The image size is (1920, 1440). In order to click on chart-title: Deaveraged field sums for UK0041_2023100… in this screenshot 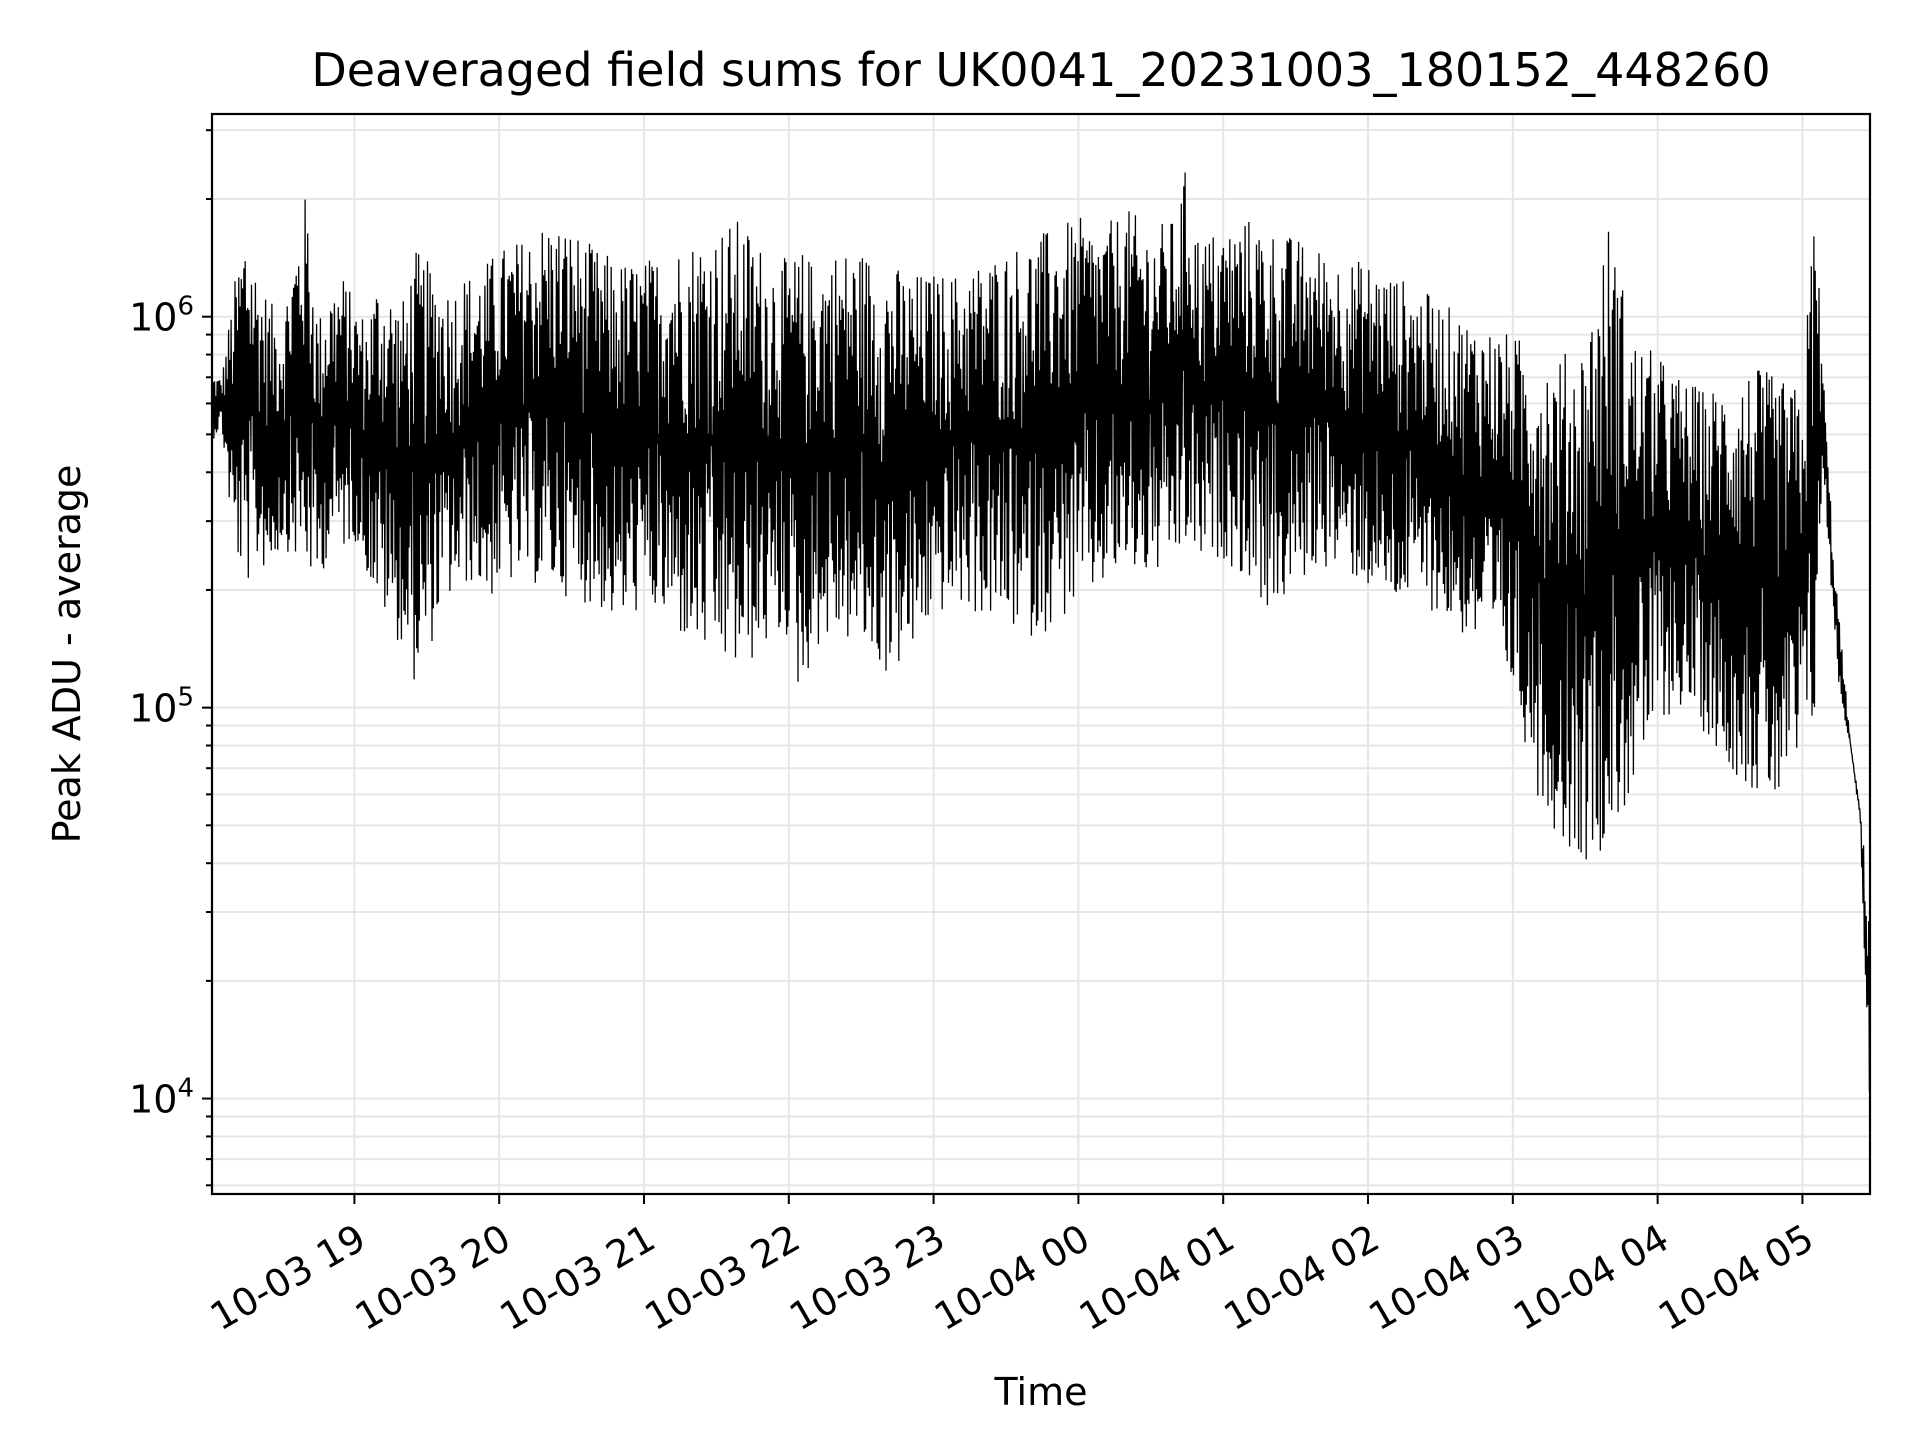, I will do `click(1040, 70)`.